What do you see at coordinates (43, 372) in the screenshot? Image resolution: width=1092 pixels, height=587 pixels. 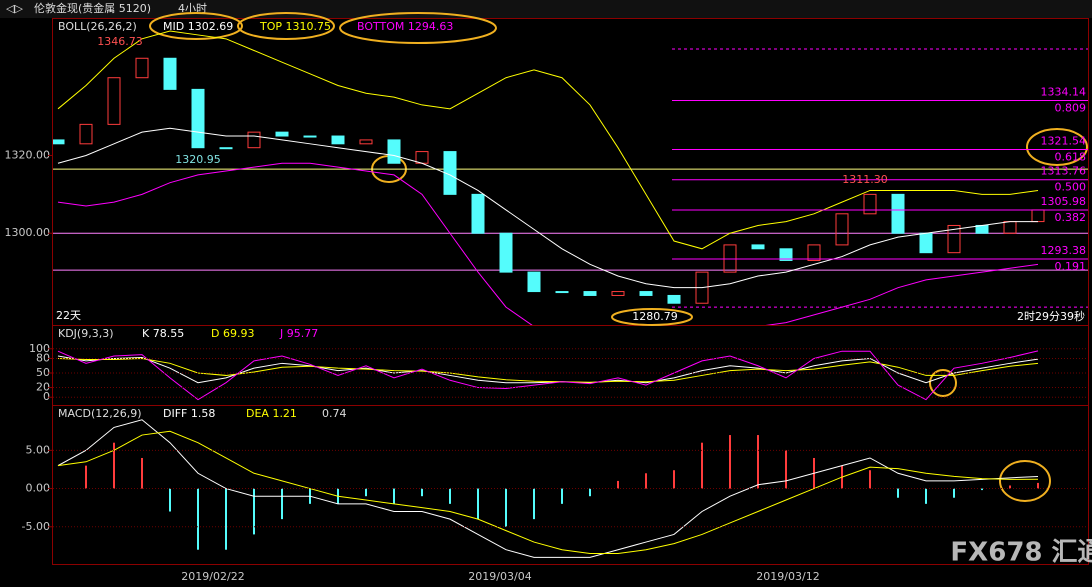 I see `y-tick-label: 50` at bounding box center [43, 372].